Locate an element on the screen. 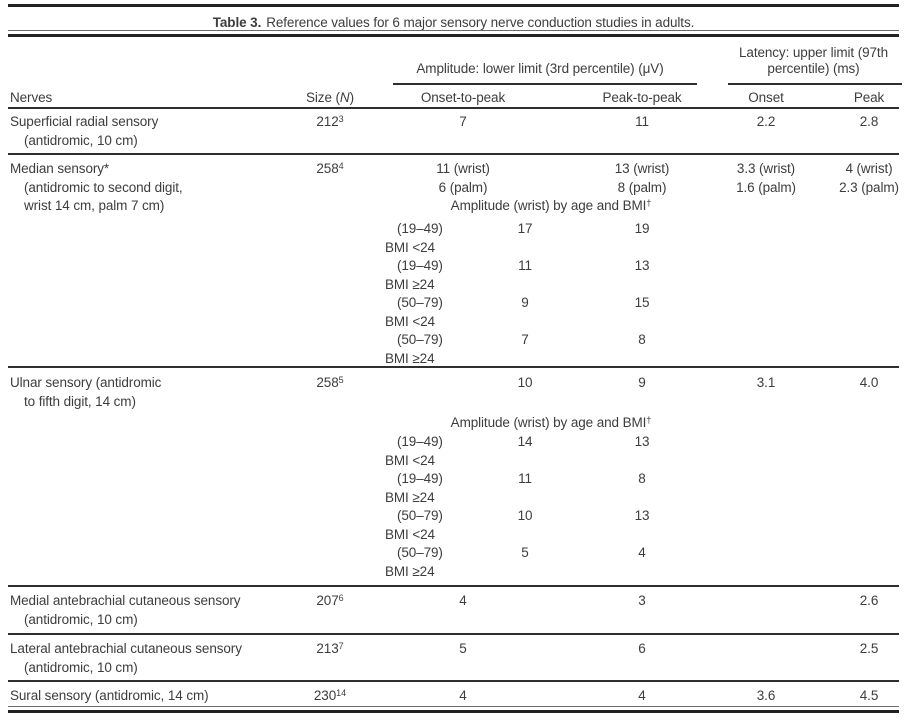 The image size is (907, 719). column-header-onset: Onset is located at coordinates (766, 97).